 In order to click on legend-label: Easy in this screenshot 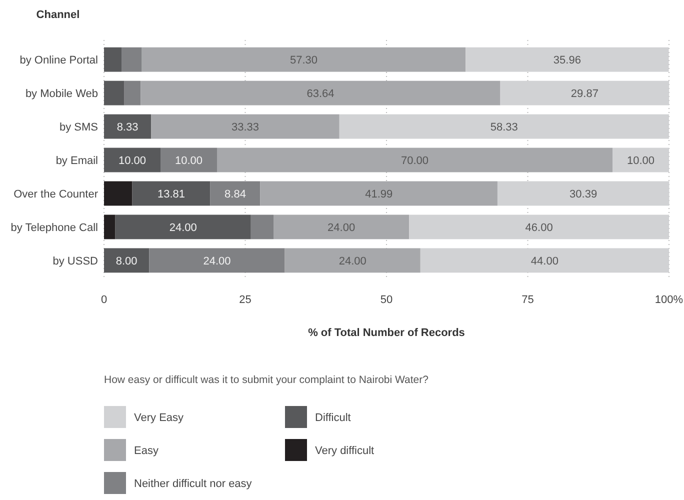, I will do `click(146, 451)`.